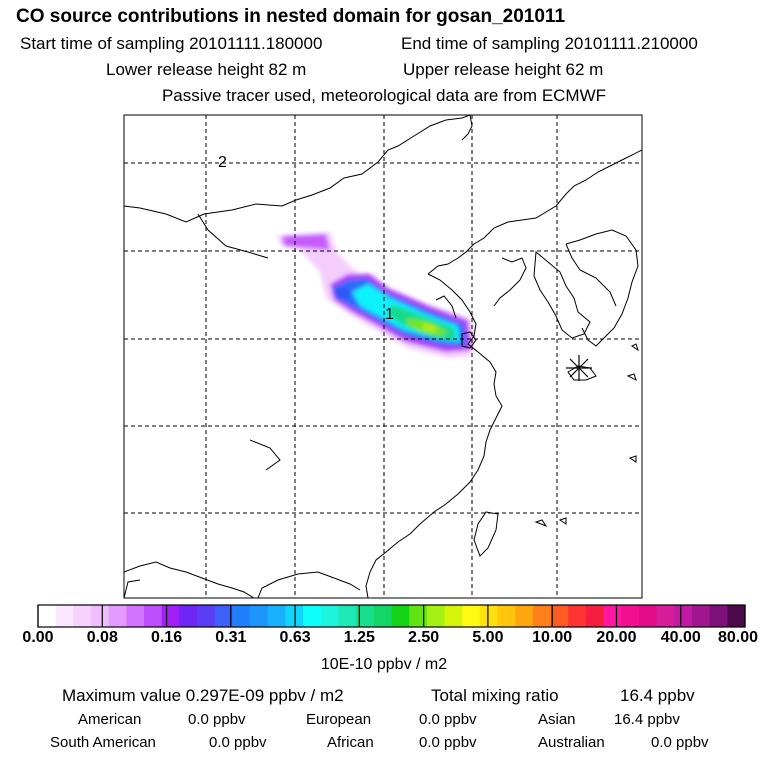 The width and height of the screenshot is (768, 768). Describe the element at coordinates (102, 637) in the screenshot. I see `colorbar-tick-label: 0.08` at that location.